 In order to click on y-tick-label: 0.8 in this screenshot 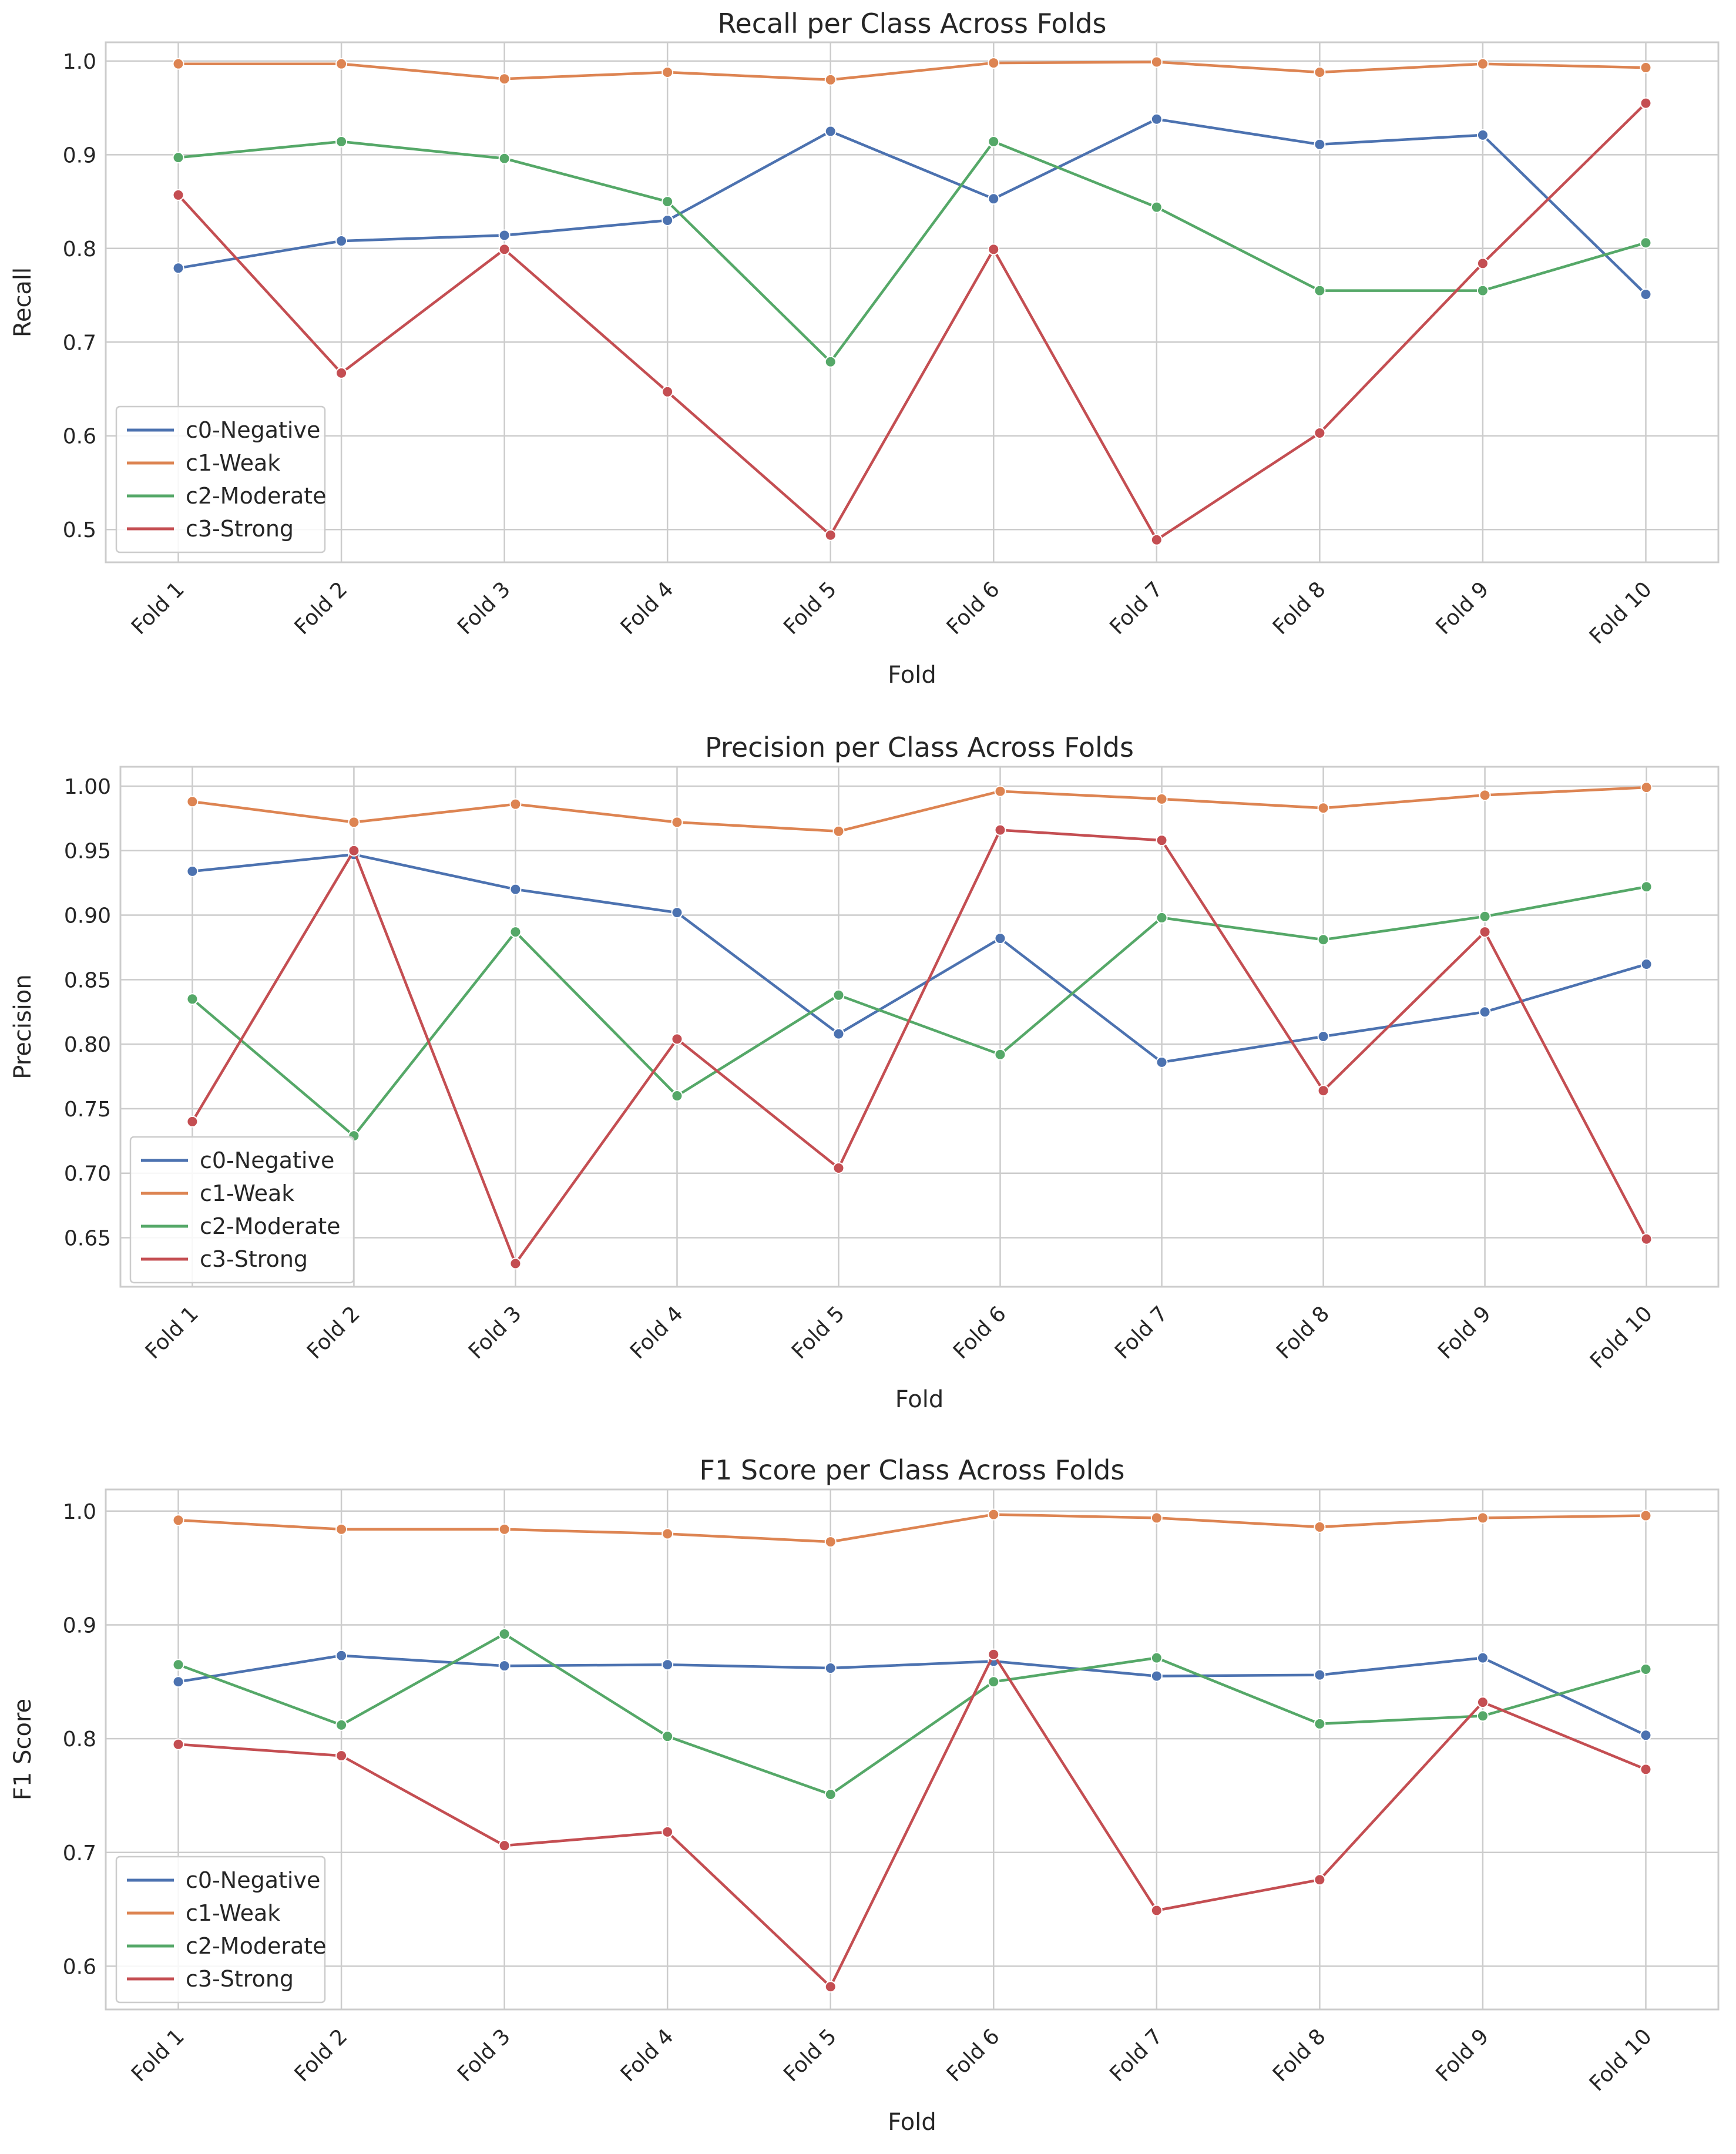, I will do `click(79, 249)`.